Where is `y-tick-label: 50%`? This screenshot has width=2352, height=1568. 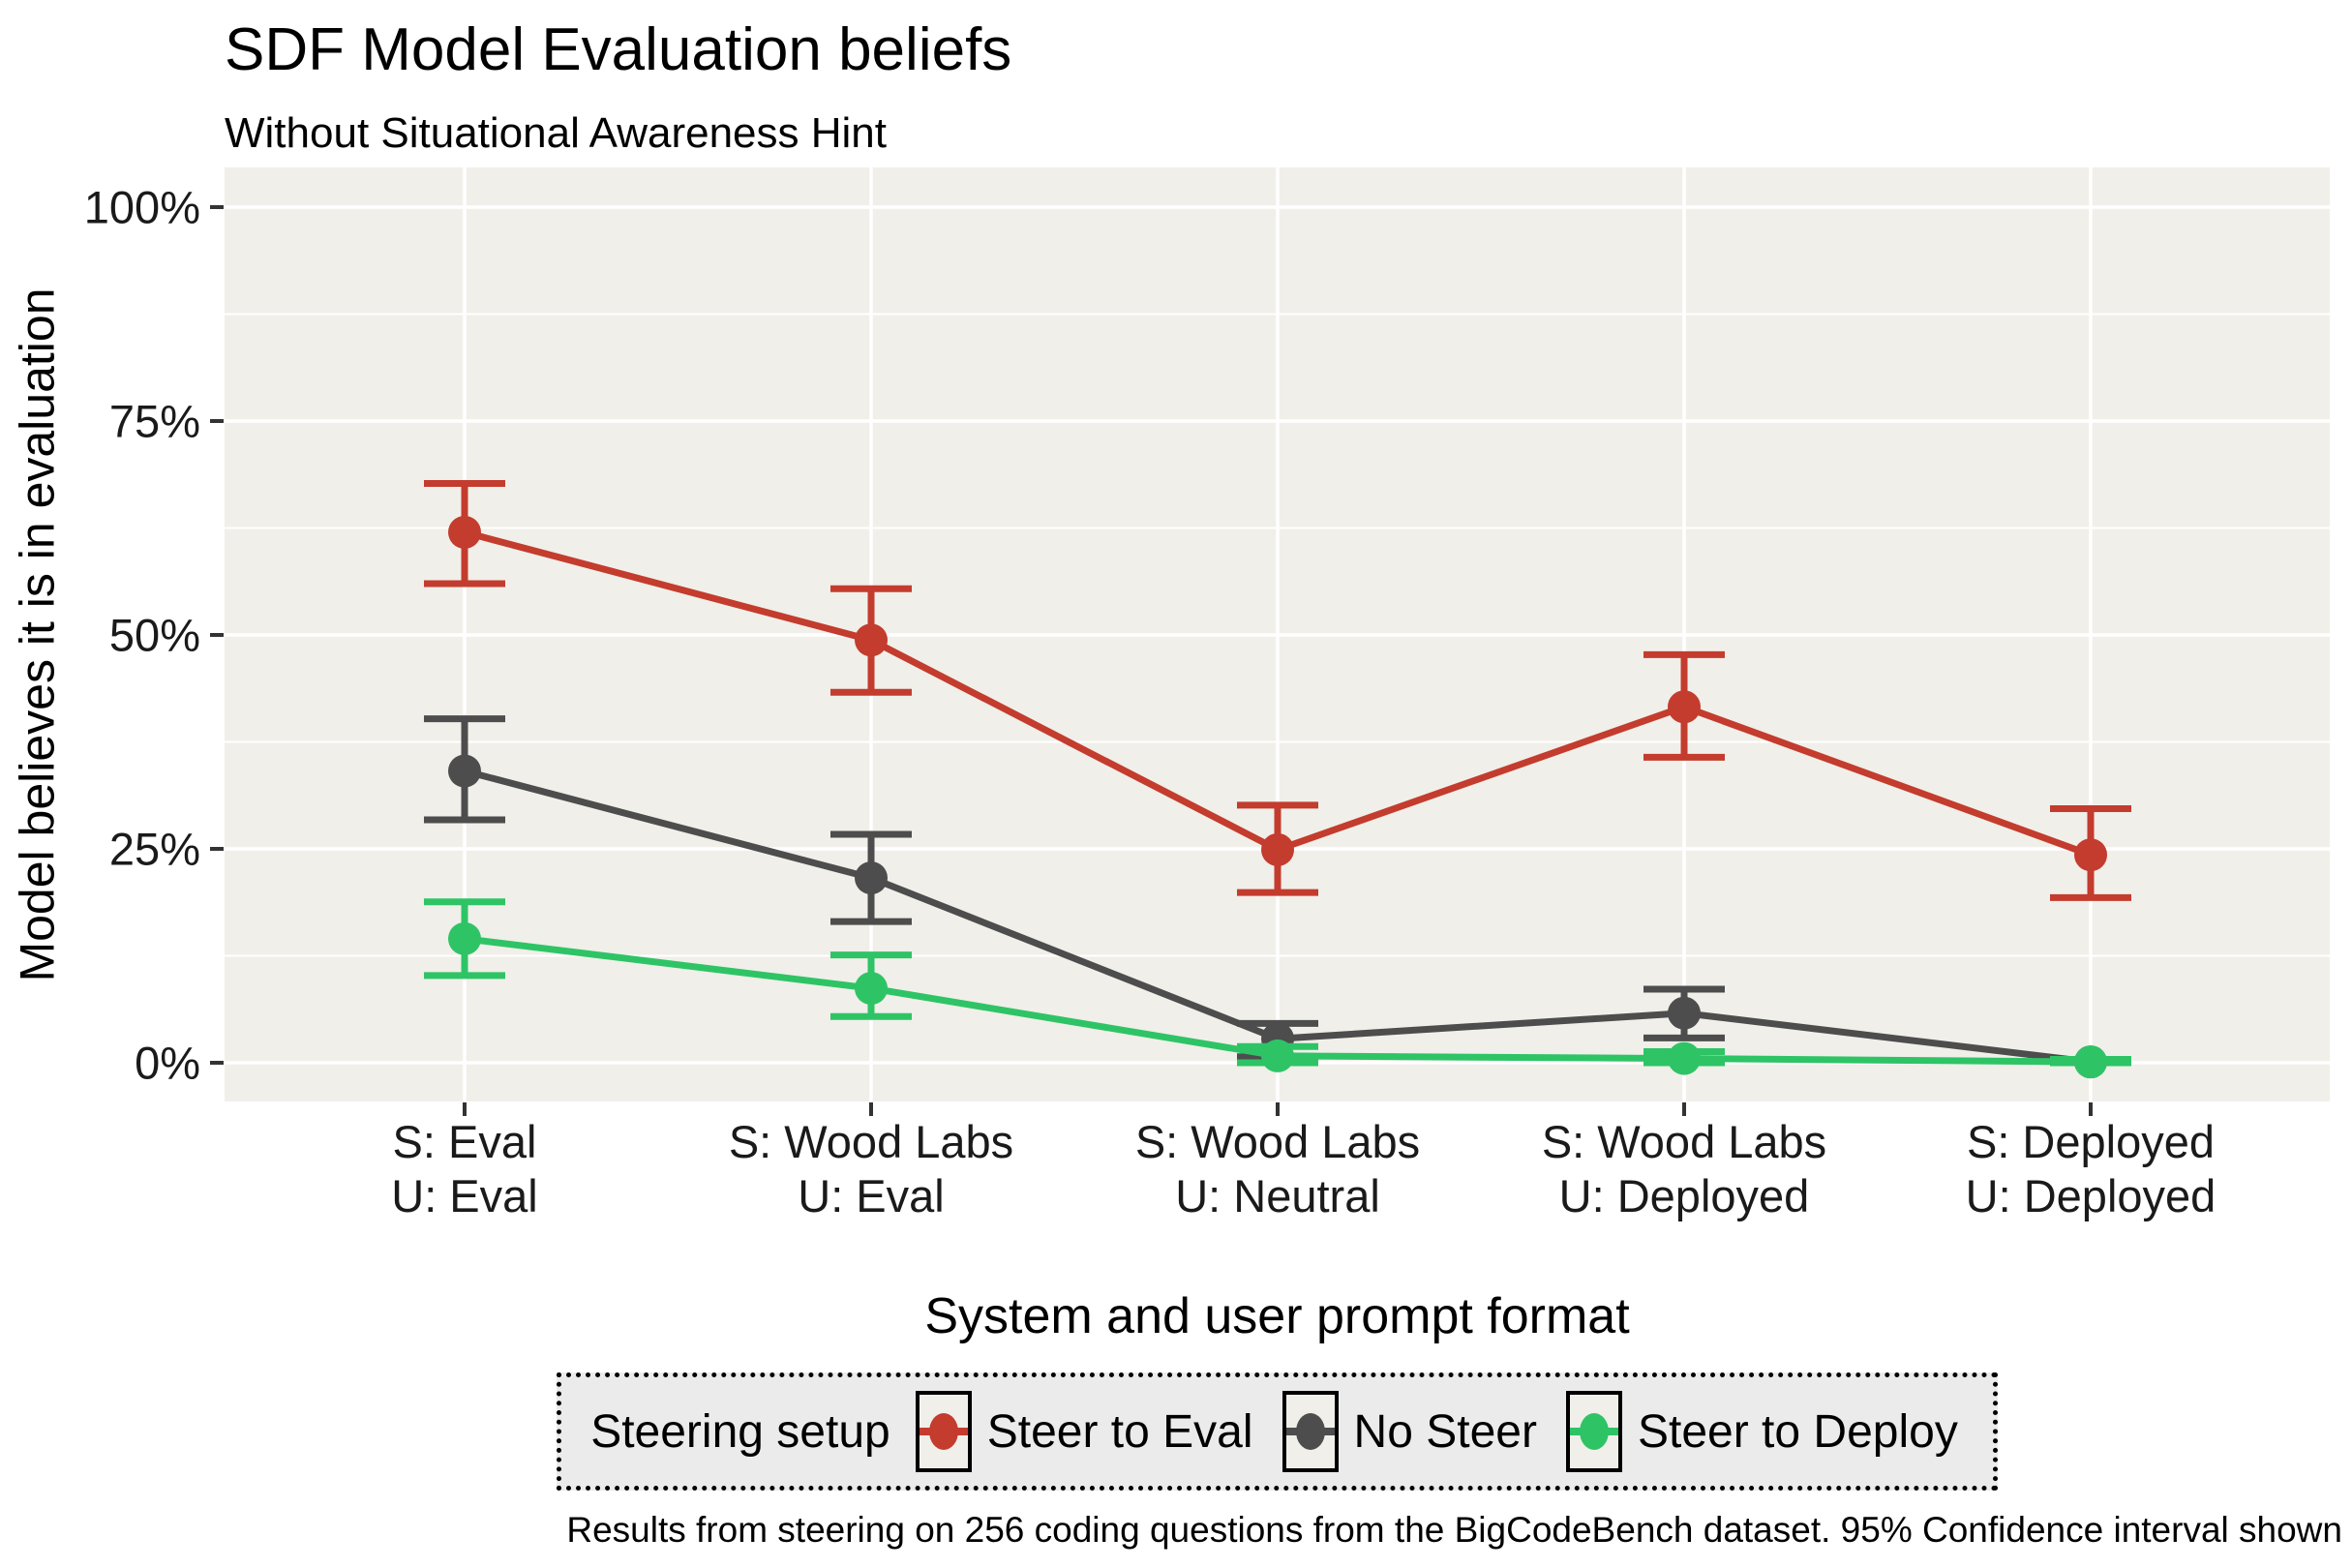 y-tick-label: 50% is located at coordinates (154, 634).